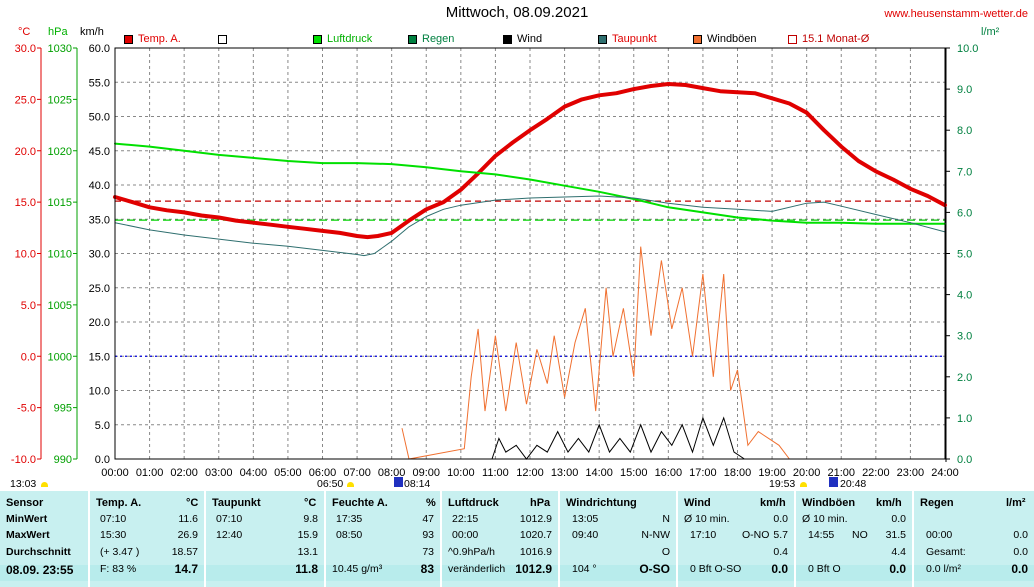 Image resolution: width=1034 pixels, height=587 pixels. I want to click on time-tick-label: 23:00, so click(911, 473).